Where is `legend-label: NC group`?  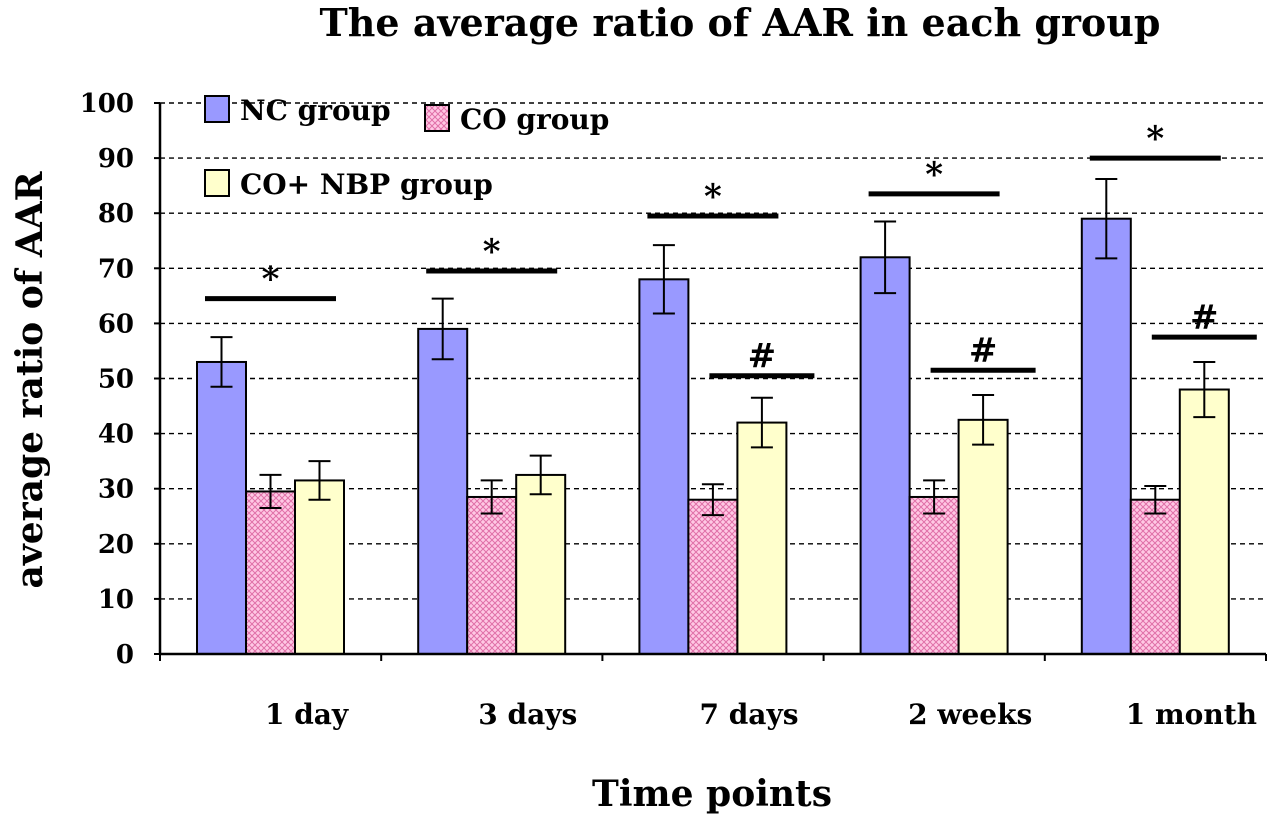
legend-label: NC group is located at coordinates (315, 110).